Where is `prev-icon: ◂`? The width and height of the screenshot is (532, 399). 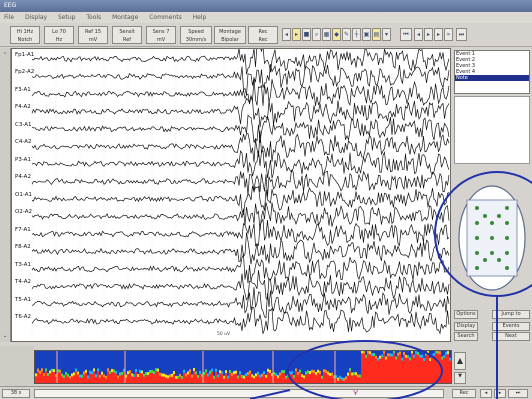
prev-icon: ◂ is located at coordinates (286, 34).